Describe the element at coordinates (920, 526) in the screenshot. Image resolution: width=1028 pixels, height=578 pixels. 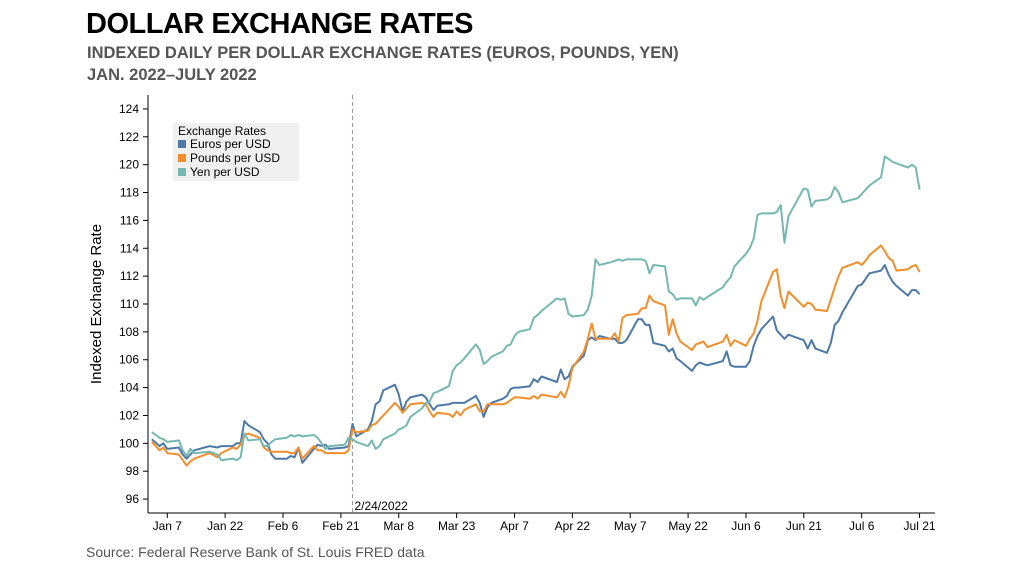
I see `x-tick-label: Jul 21` at that location.